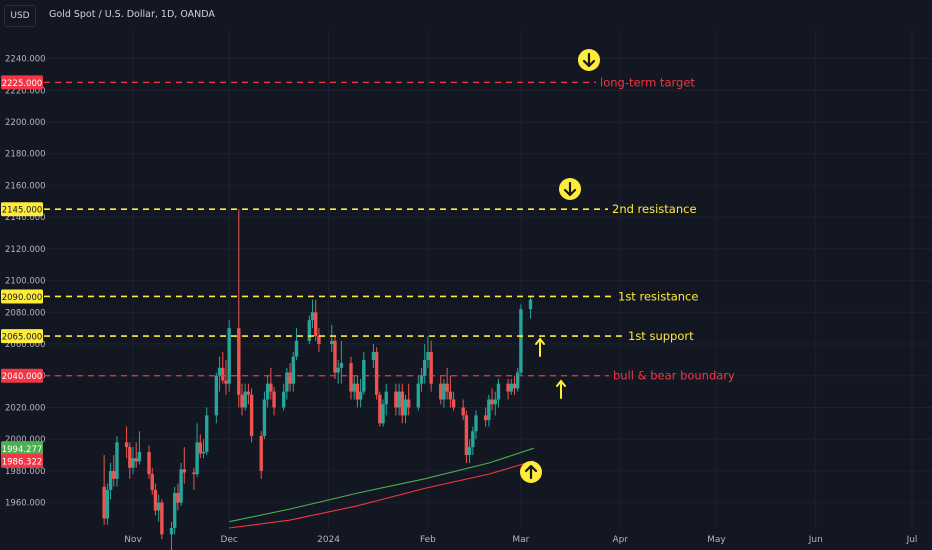 This screenshot has height=550, width=932. What do you see at coordinates (228, 540) in the screenshot?
I see `x-tick-label: Dec` at bounding box center [228, 540].